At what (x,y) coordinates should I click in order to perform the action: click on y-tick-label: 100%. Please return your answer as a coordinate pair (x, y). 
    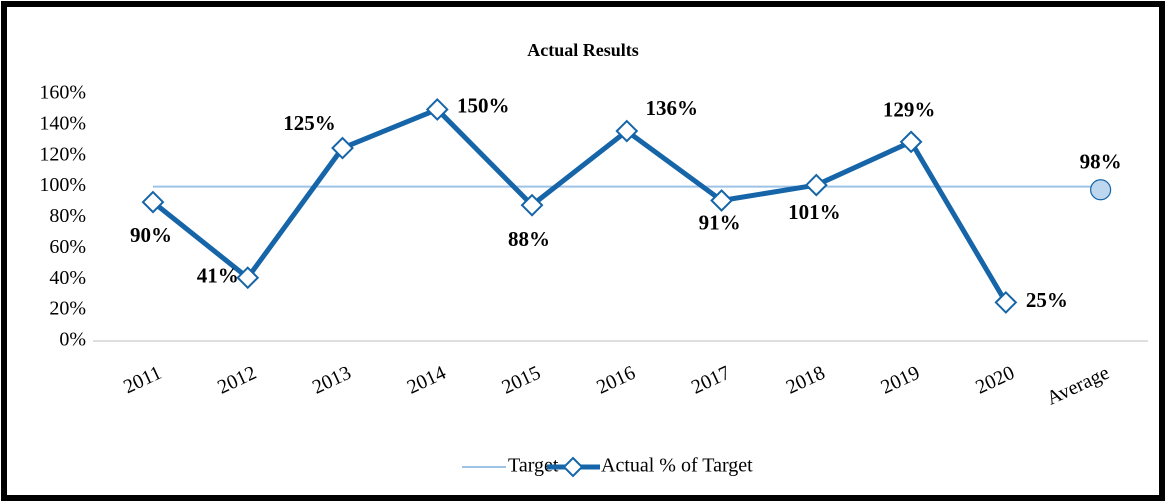
    Looking at the image, I should click on (62, 185).